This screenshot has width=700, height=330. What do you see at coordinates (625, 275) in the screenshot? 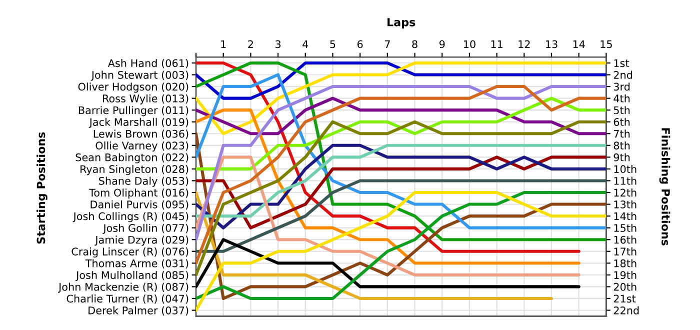
I see `y2-tick-label: 19th` at bounding box center [625, 275].